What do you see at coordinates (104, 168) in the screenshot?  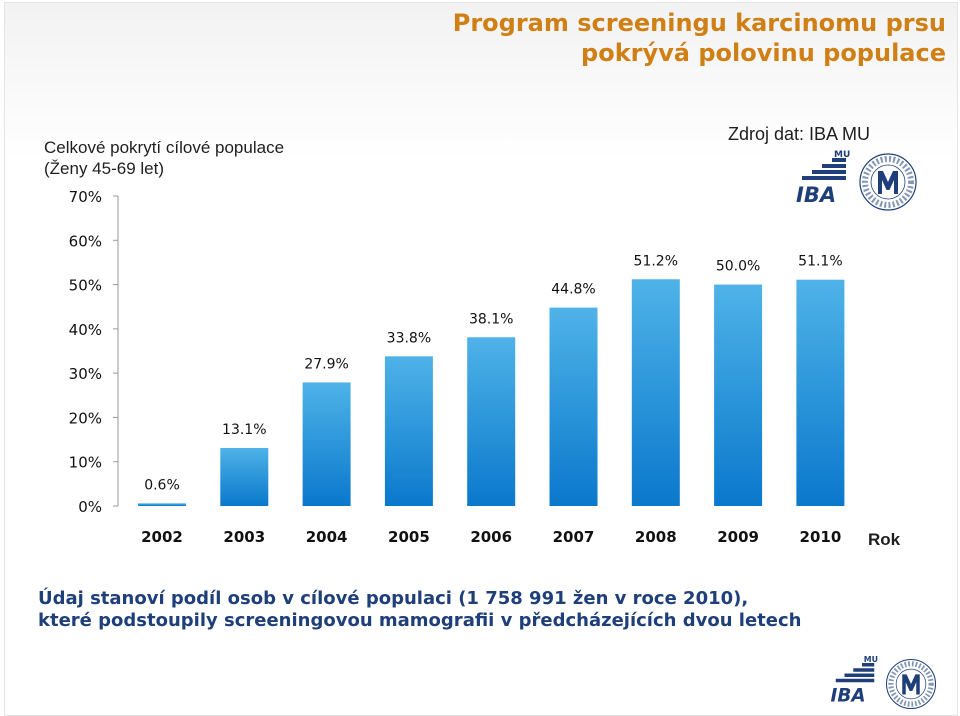 I see `chart-subtitle: (Ženy 45-69 let)` at bounding box center [104, 168].